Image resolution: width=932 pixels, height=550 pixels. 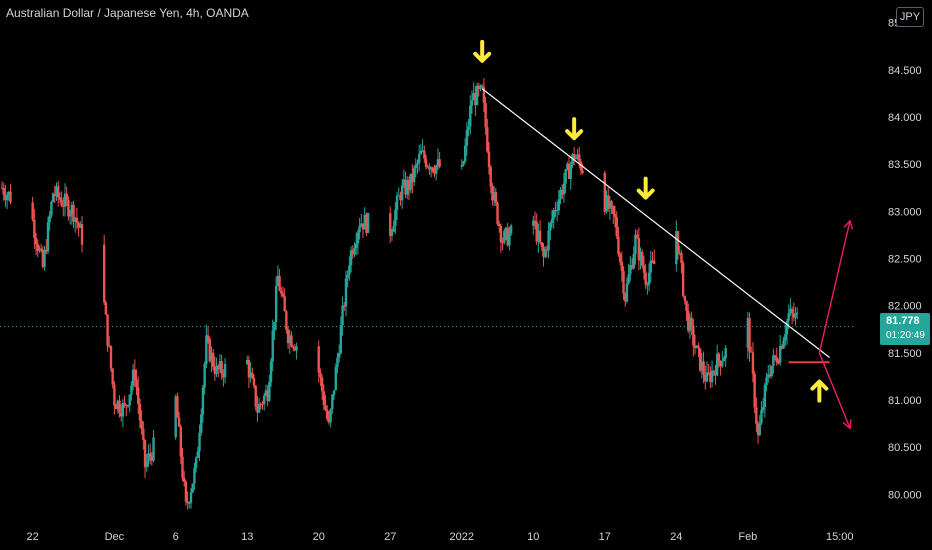 What do you see at coordinates (115, 537) in the screenshot?
I see `time-tick-label: Dec` at bounding box center [115, 537].